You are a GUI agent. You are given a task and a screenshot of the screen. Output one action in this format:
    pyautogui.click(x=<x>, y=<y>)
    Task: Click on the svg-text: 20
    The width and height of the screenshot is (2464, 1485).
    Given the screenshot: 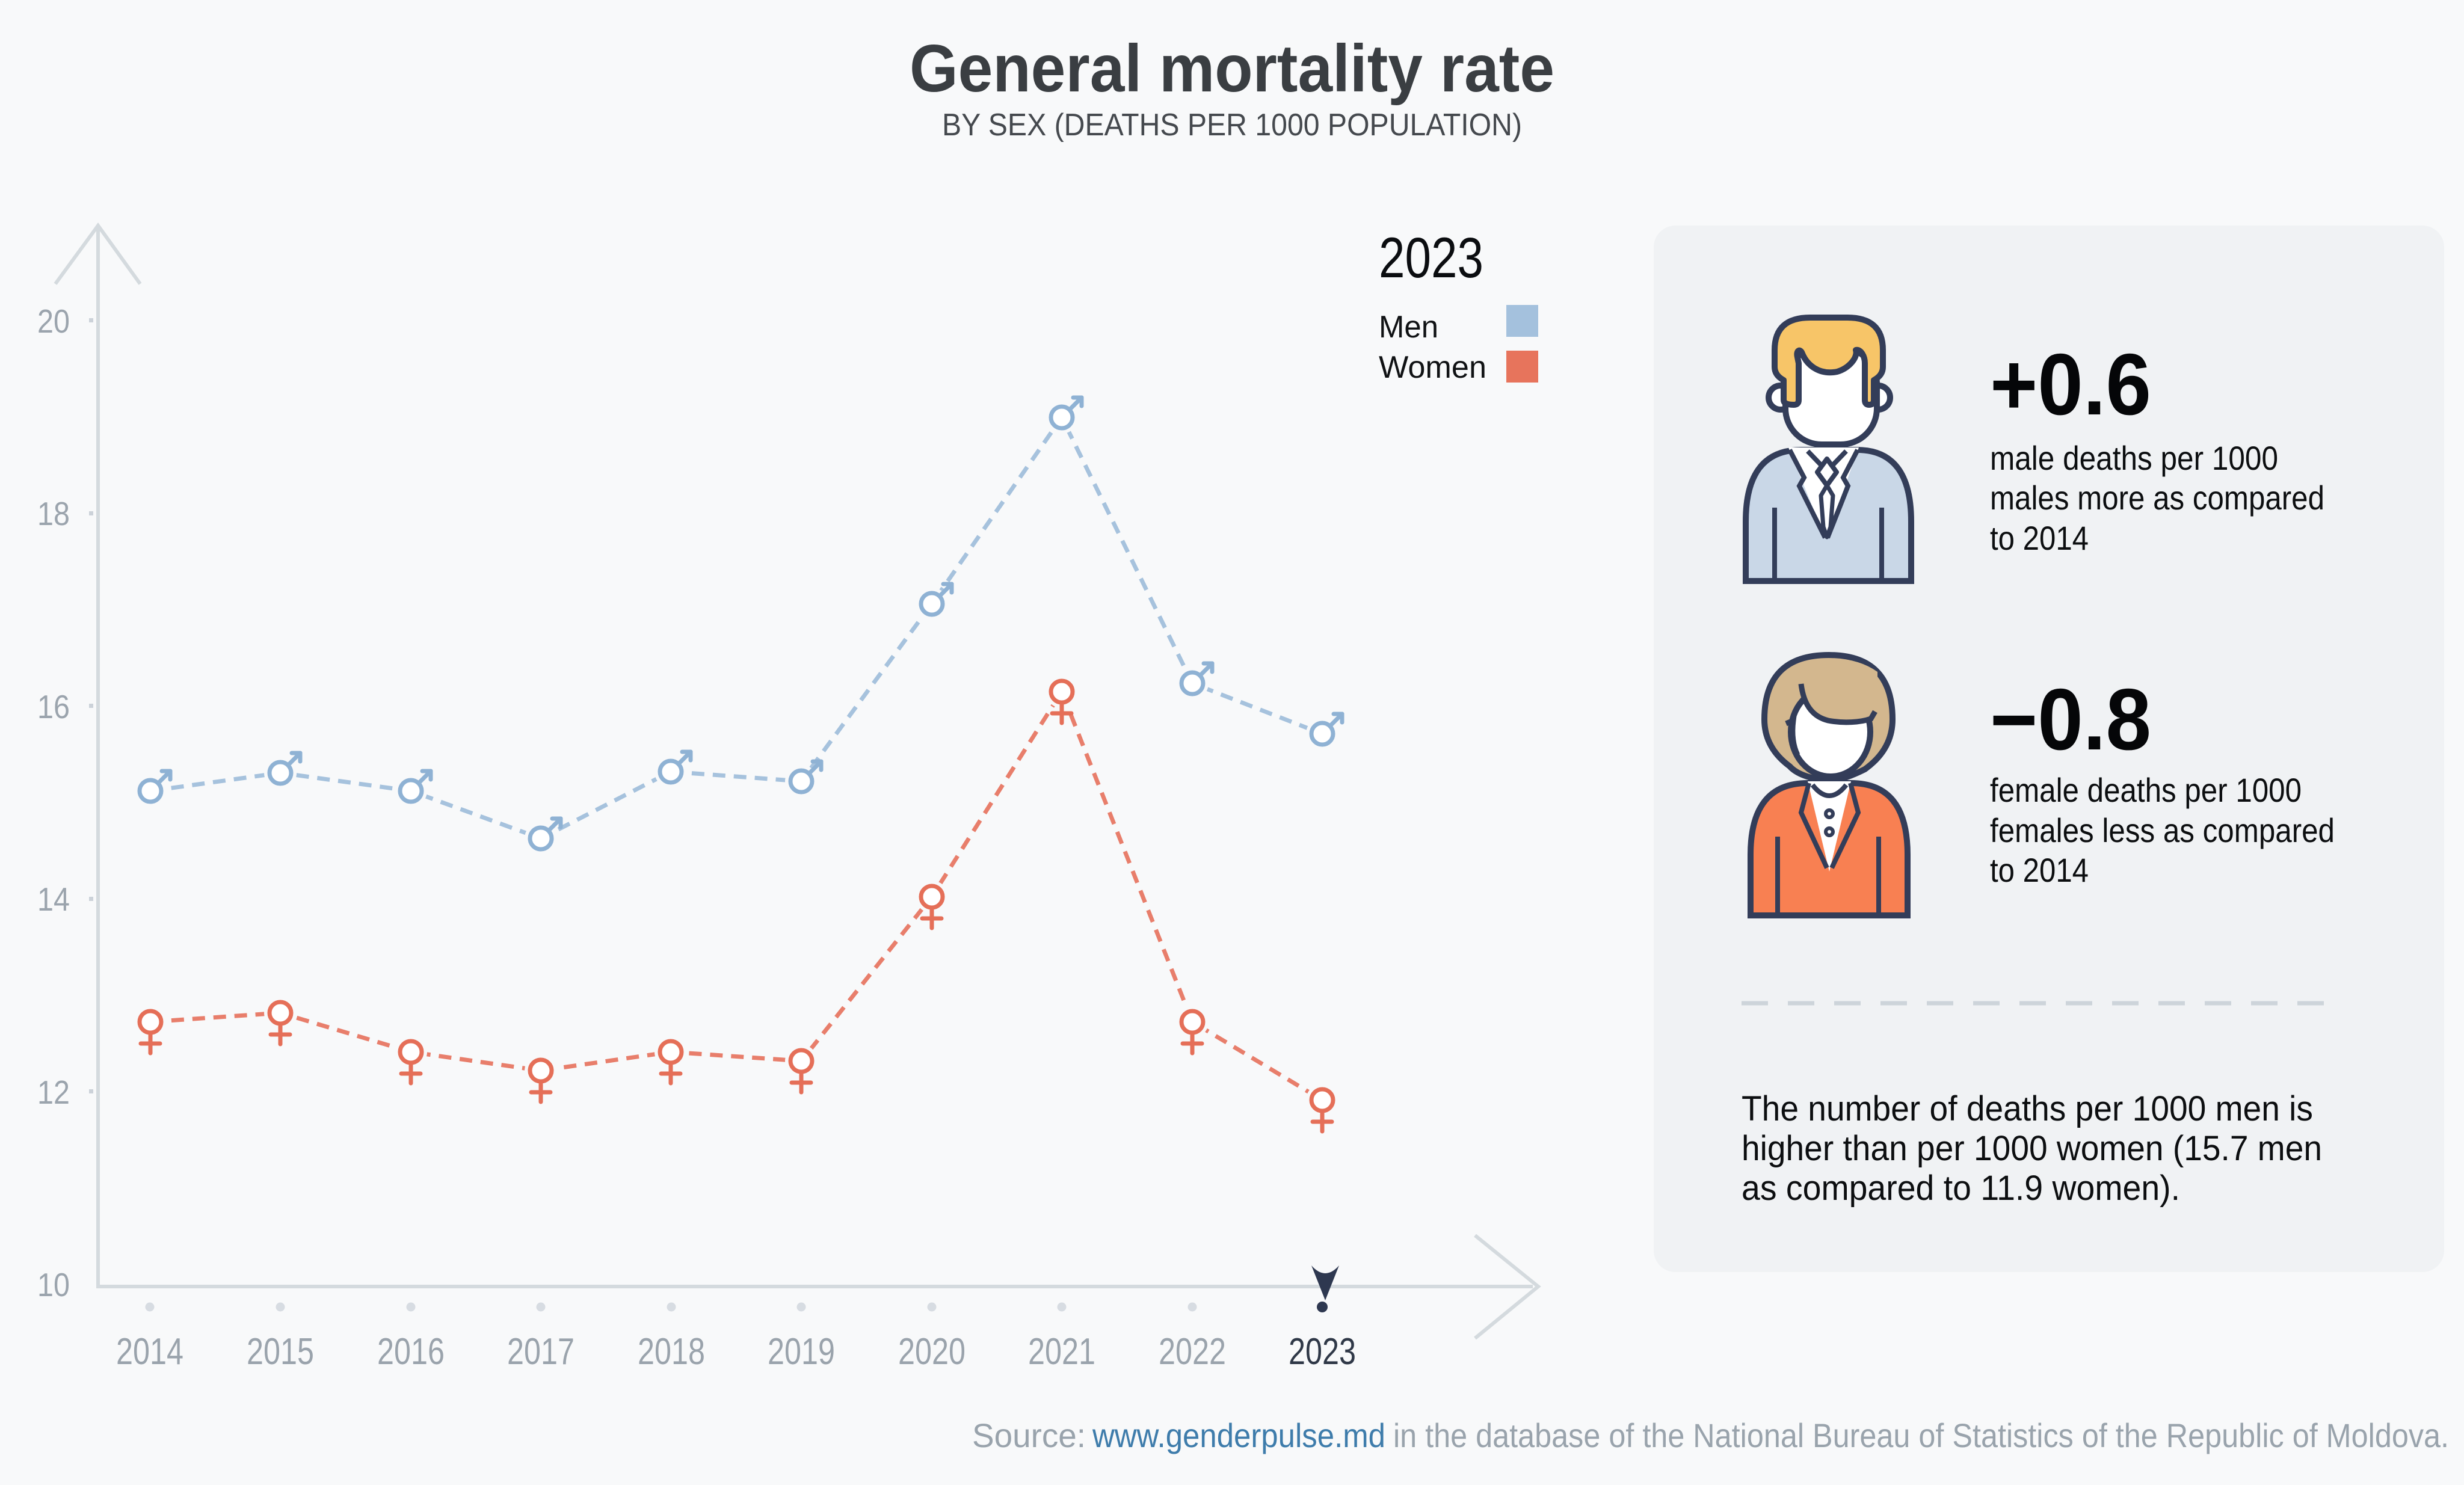 What is the action you would take?
    pyautogui.click(x=54, y=321)
    